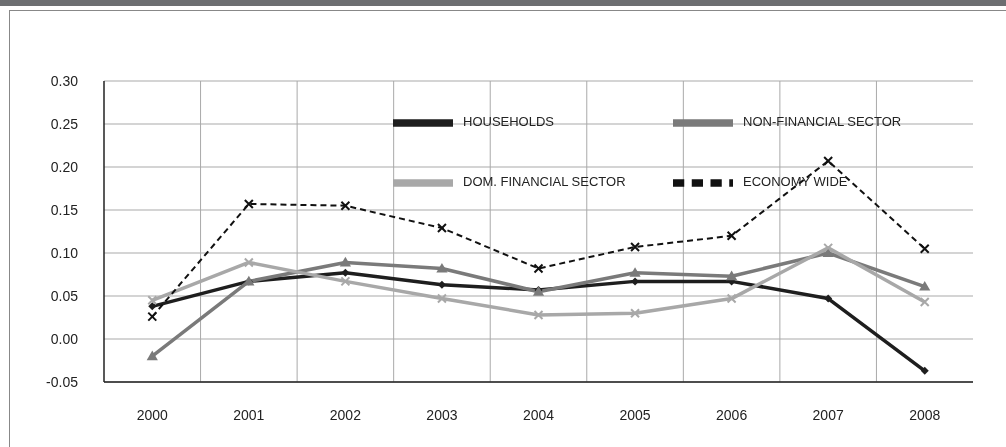 The height and width of the screenshot is (447, 1006). Describe the element at coordinates (152, 414) in the screenshot. I see `x-tick-label: 2000` at that location.